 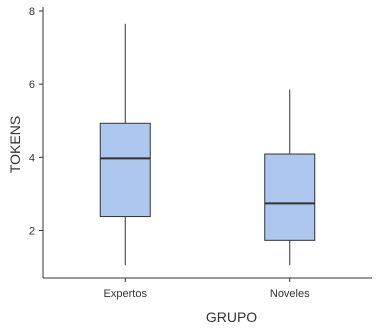 What do you see at coordinates (207, 289) in the screenshot?
I see `x-axis-ticks: Expertos Noveles` at bounding box center [207, 289].